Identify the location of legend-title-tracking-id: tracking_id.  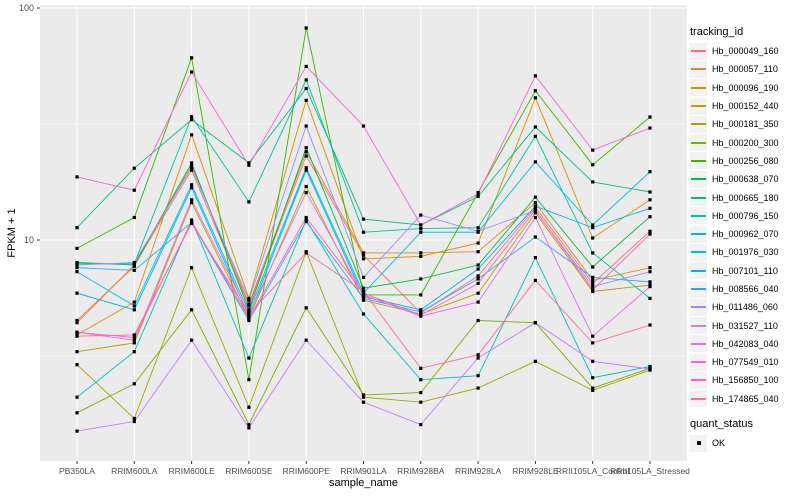
(717, 32).